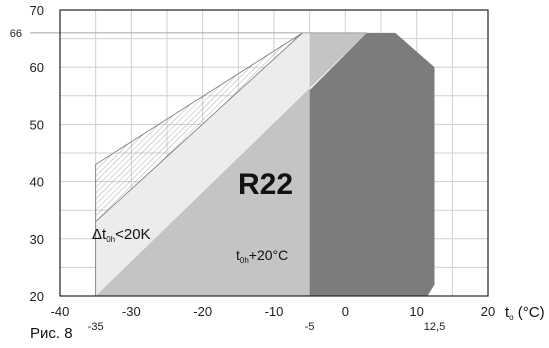 The height and width of the screenshot is (348, 549). Describe the element at coordinates (96, 327) in the screenshot. I see `x-extra-tick-label: -35` at that location.